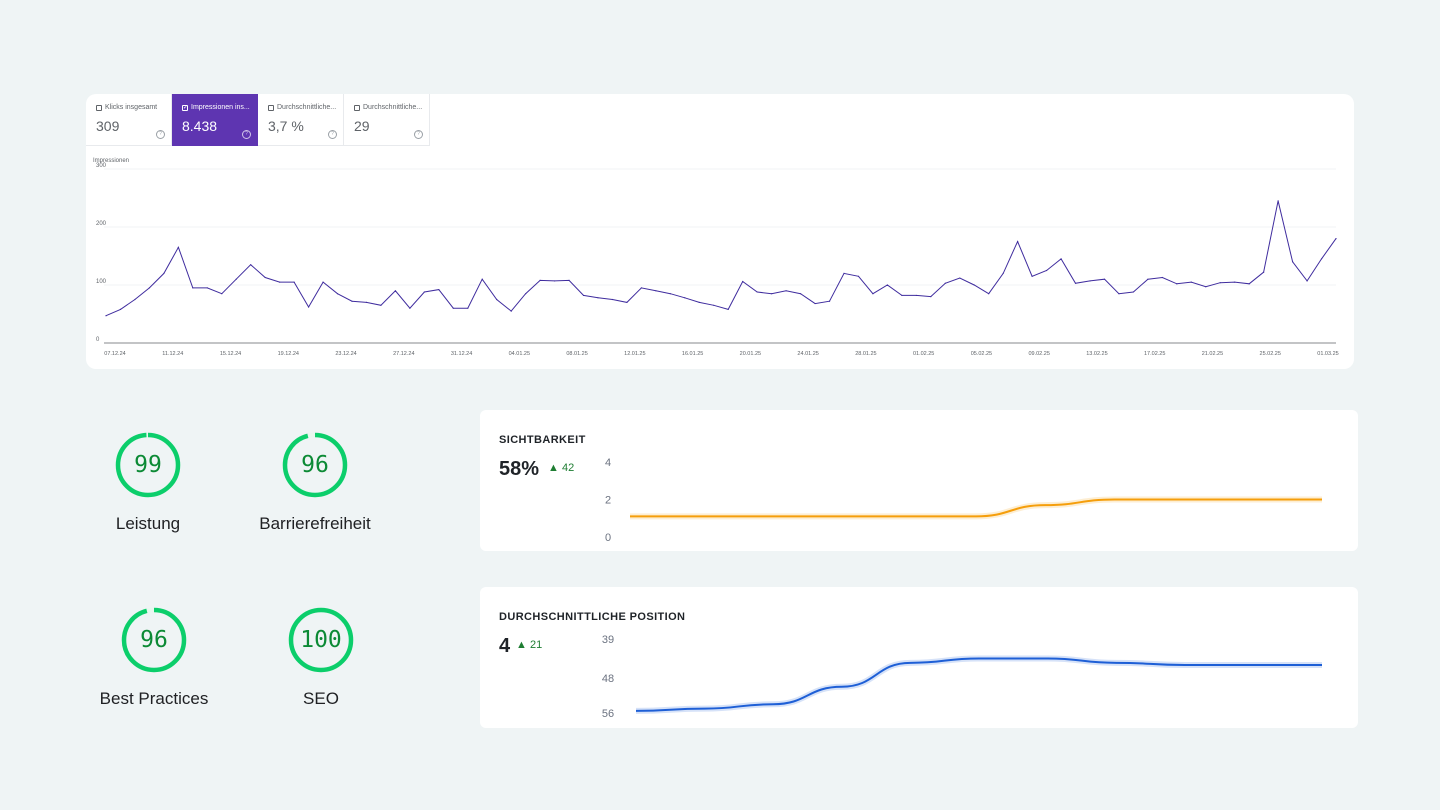 Image resolution: width=1440 pixels, height=810 pixels. I want to click on x-tick-label: 27.12.24, so click(403, 354).